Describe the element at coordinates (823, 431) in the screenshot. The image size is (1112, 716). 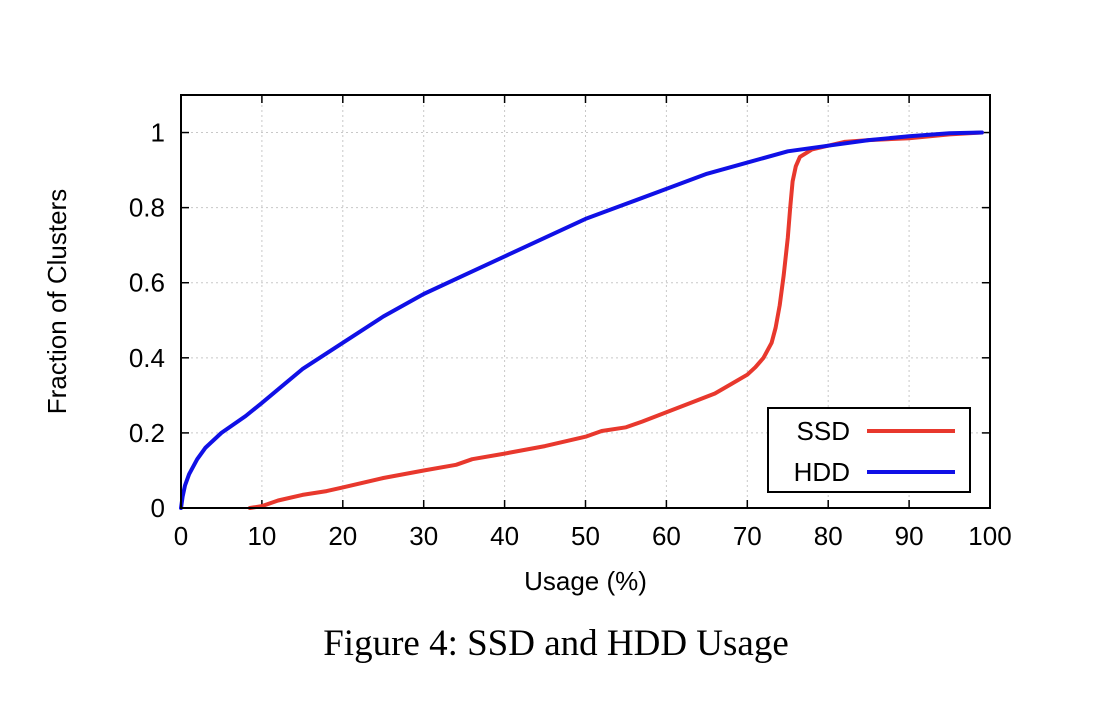
I see `legend-label-ssd: SSD` at that location.